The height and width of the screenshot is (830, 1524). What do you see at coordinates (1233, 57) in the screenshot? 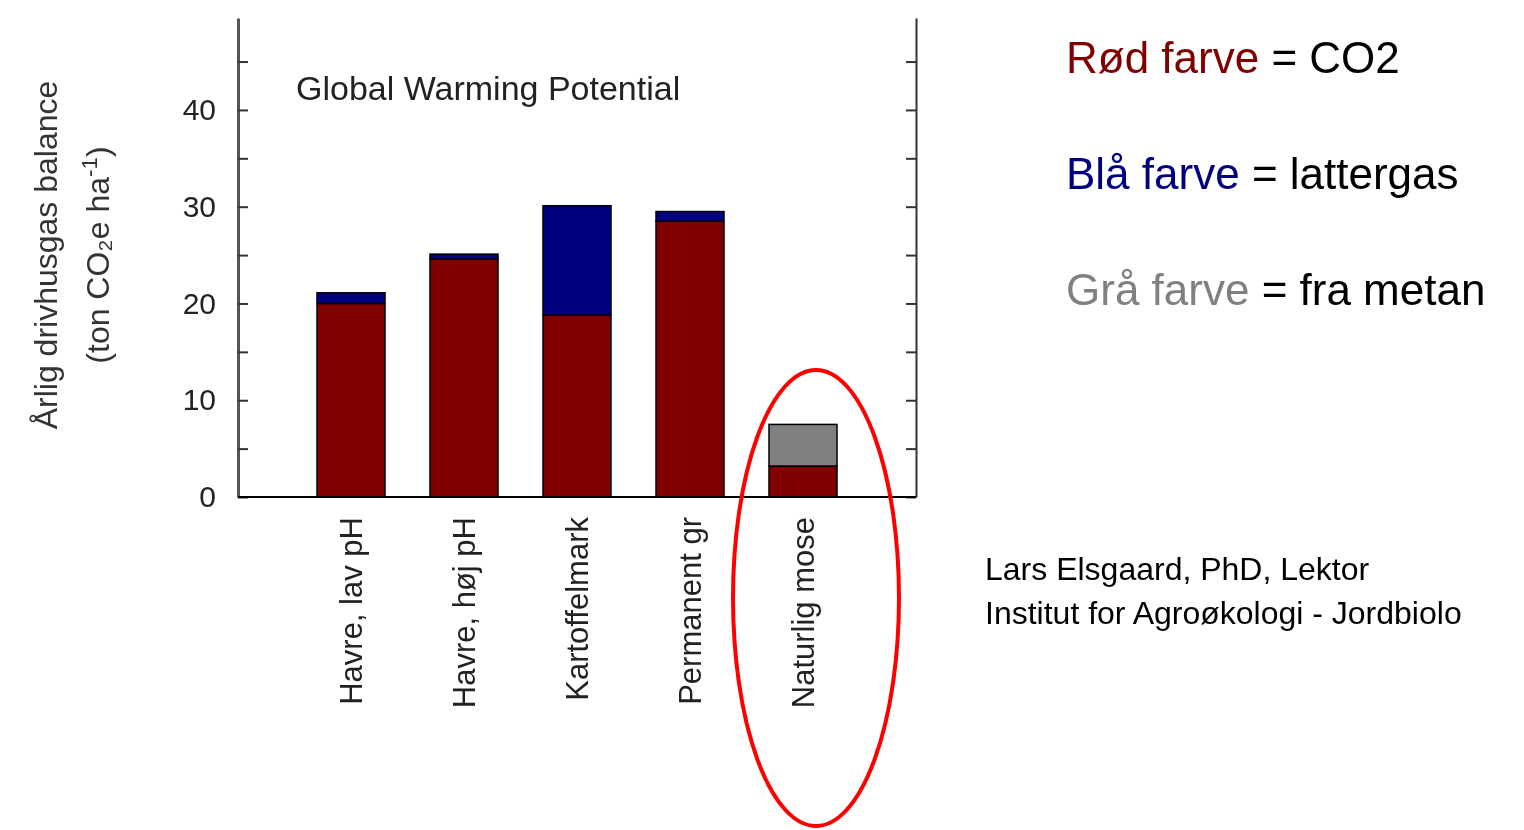
I see `text: Rød farve = CO2` at bounding box center [1233, 57].